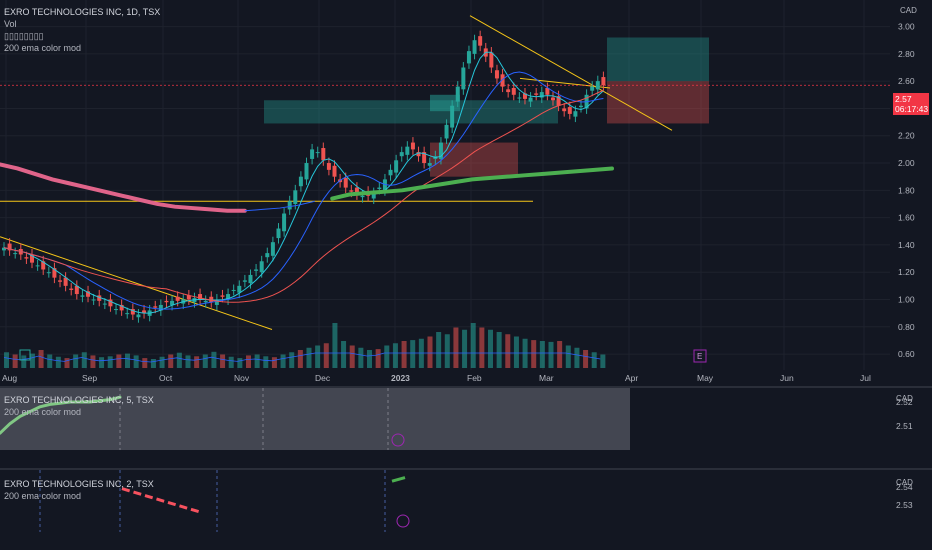  Describe the element at coordinates (472, 183) in the screenshot. I see `ema200-up` at that location.